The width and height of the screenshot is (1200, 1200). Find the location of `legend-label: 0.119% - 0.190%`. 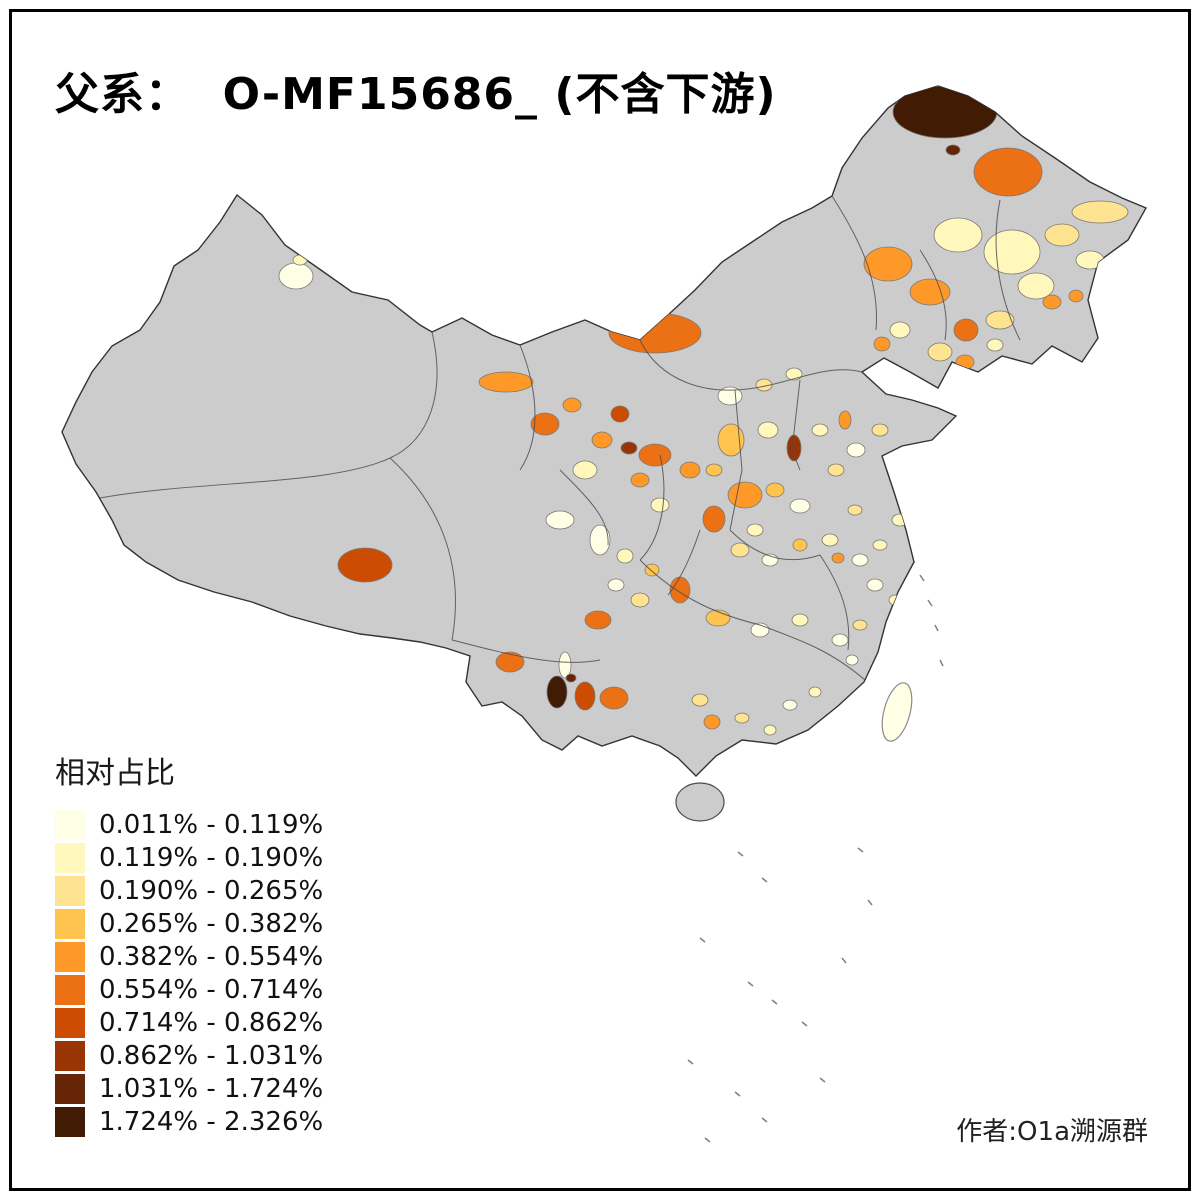

legend-label: 0.119% - 0.190% is located at coordinates (211, 857).